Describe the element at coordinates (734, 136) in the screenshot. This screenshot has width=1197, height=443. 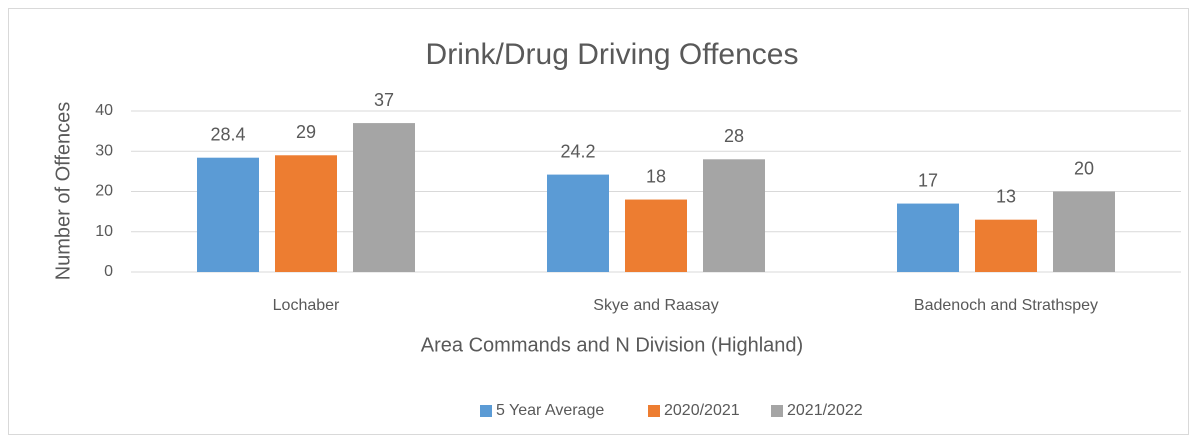
I see `data-label: 28` at that location.